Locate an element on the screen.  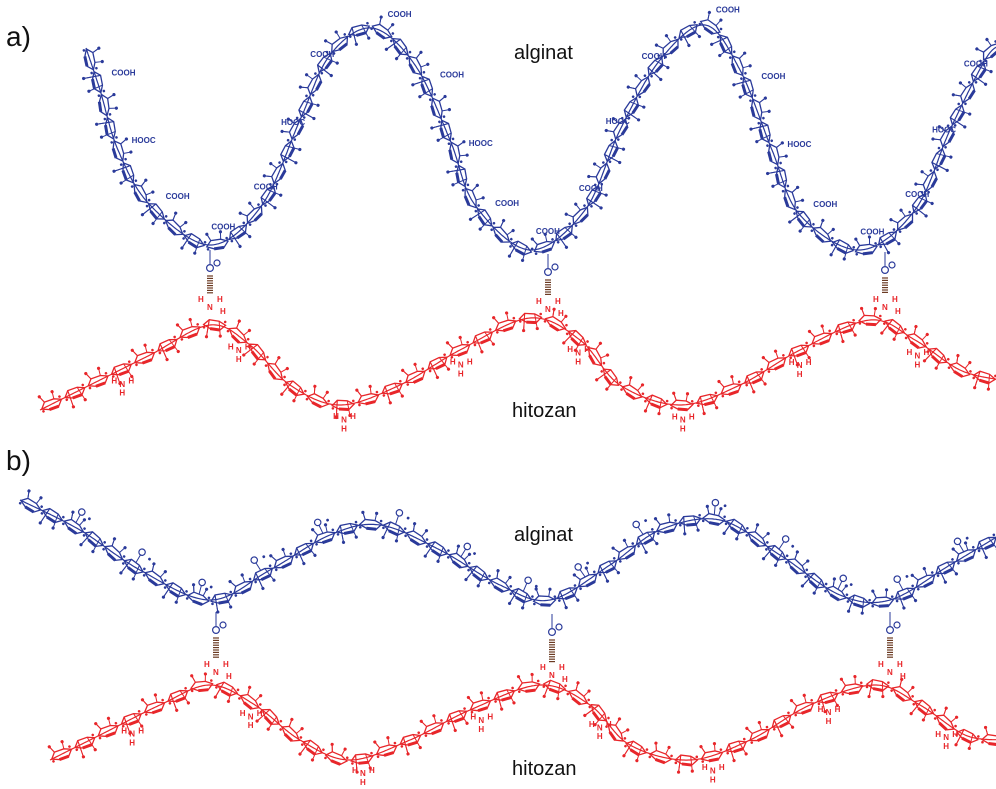
chitosan-b-backbone is located at coordinates (522, 722).